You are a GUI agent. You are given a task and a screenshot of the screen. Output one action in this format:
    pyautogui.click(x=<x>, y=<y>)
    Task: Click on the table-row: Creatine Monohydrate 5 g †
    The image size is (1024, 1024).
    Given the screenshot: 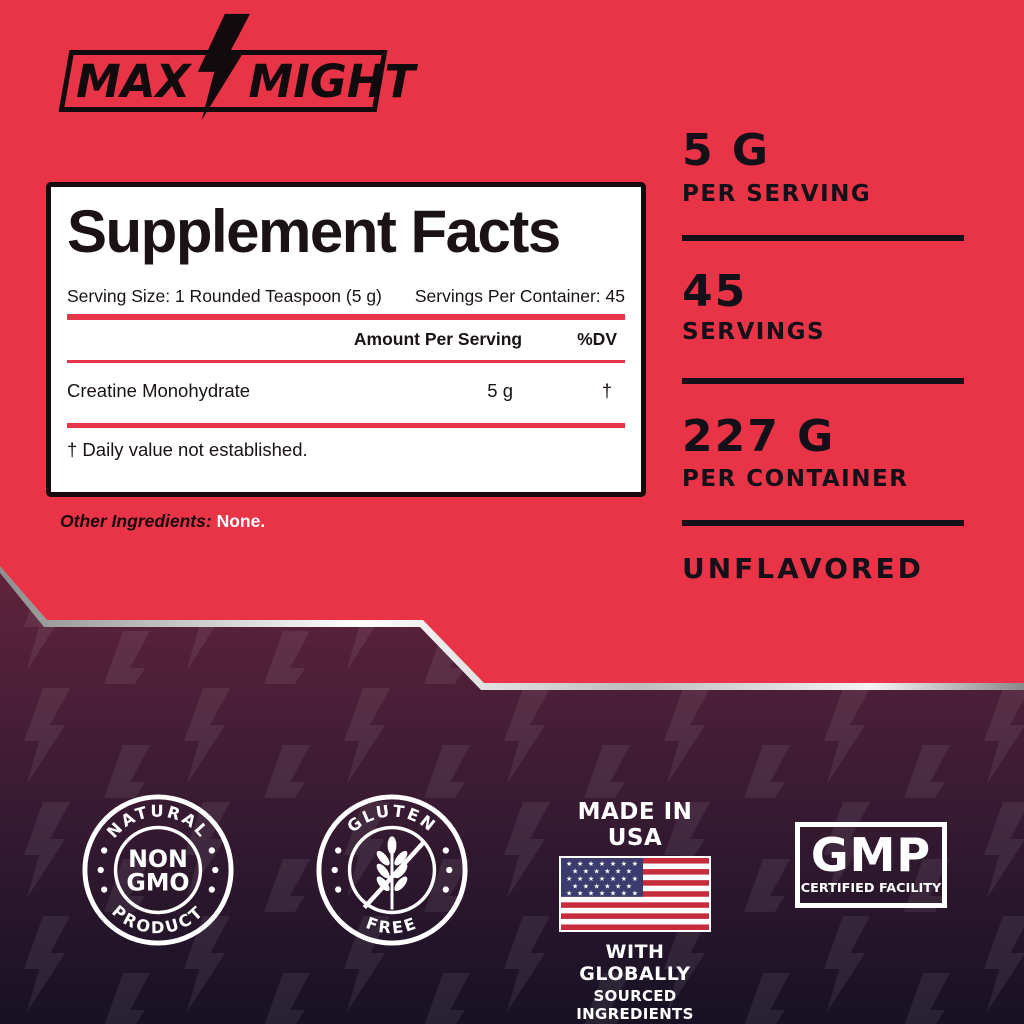 What is the action you would take?
    pyautogui.click(x=346, y=391)
    